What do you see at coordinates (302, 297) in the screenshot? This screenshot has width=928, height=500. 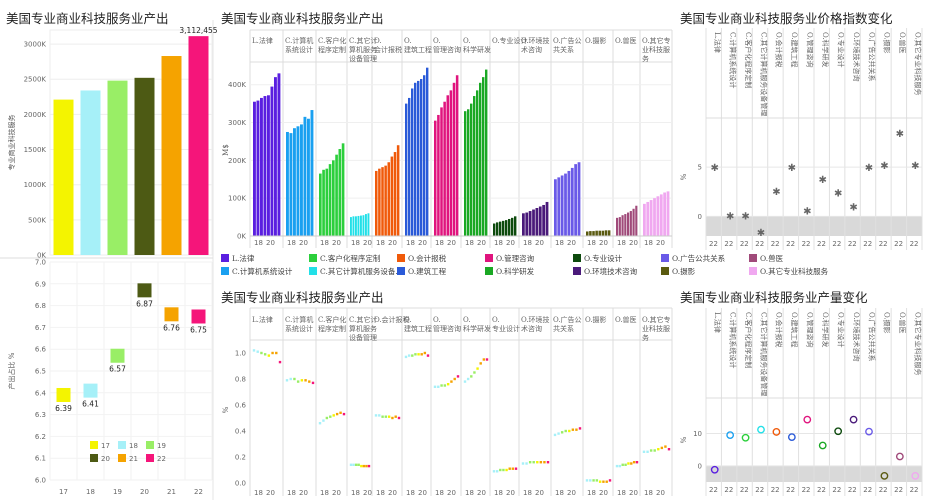 I see `center-bottom-title: 美国专业商业科技服务业产出` at bounding box center [302, 297].